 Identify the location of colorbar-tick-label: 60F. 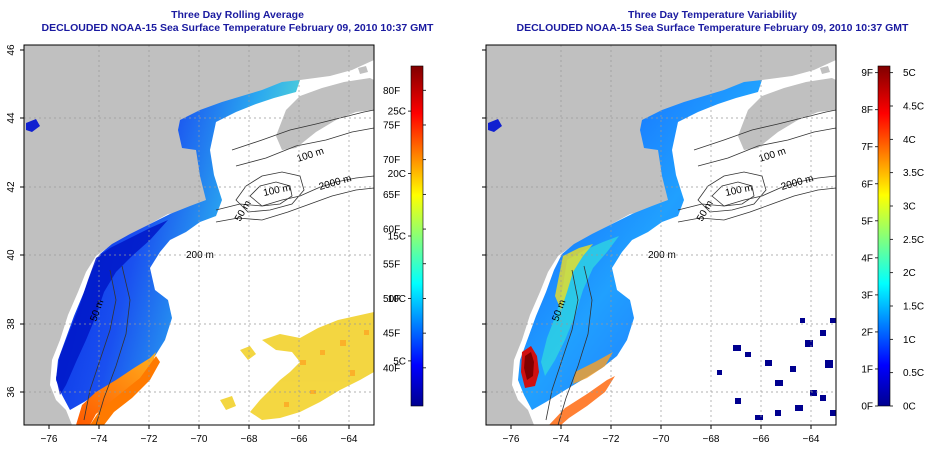
(391, 230).